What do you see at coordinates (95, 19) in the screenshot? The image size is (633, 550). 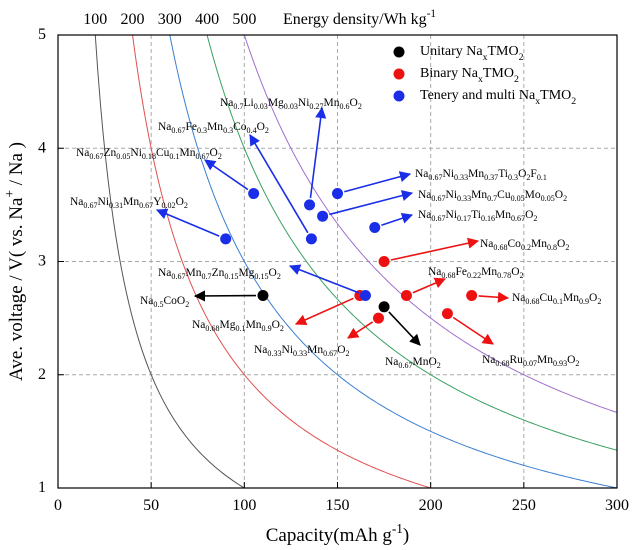 I see `energy-label: 100` at bounding box center [95, 19].